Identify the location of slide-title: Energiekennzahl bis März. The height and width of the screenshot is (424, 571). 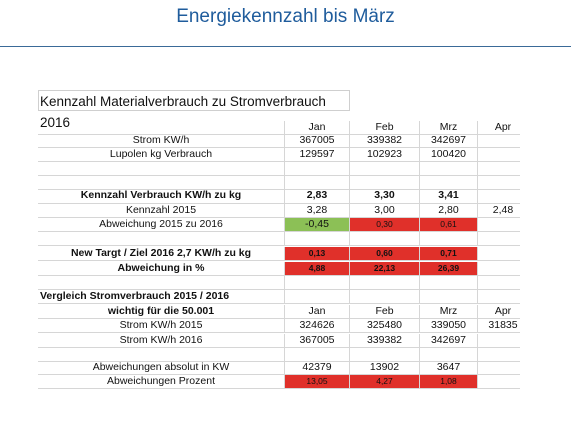
(285, 16).